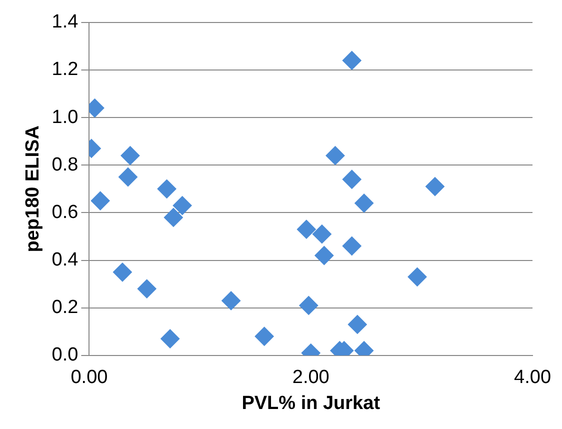 This screenshot has width=562, height=429. What do you see at coordinates (65, 259) in the screenshot?
I see `y-tick-label: 0.4` at bounding box center [65, 259].